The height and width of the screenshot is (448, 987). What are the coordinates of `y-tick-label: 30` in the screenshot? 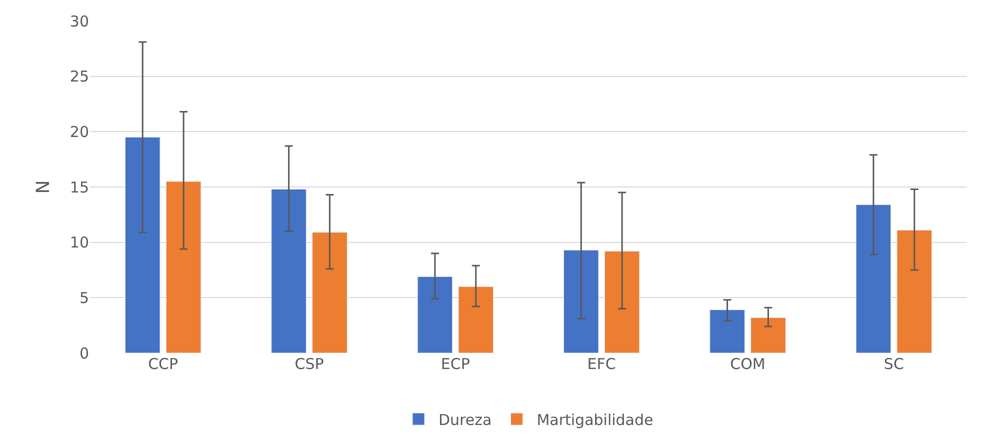 It's located at (79, 21).